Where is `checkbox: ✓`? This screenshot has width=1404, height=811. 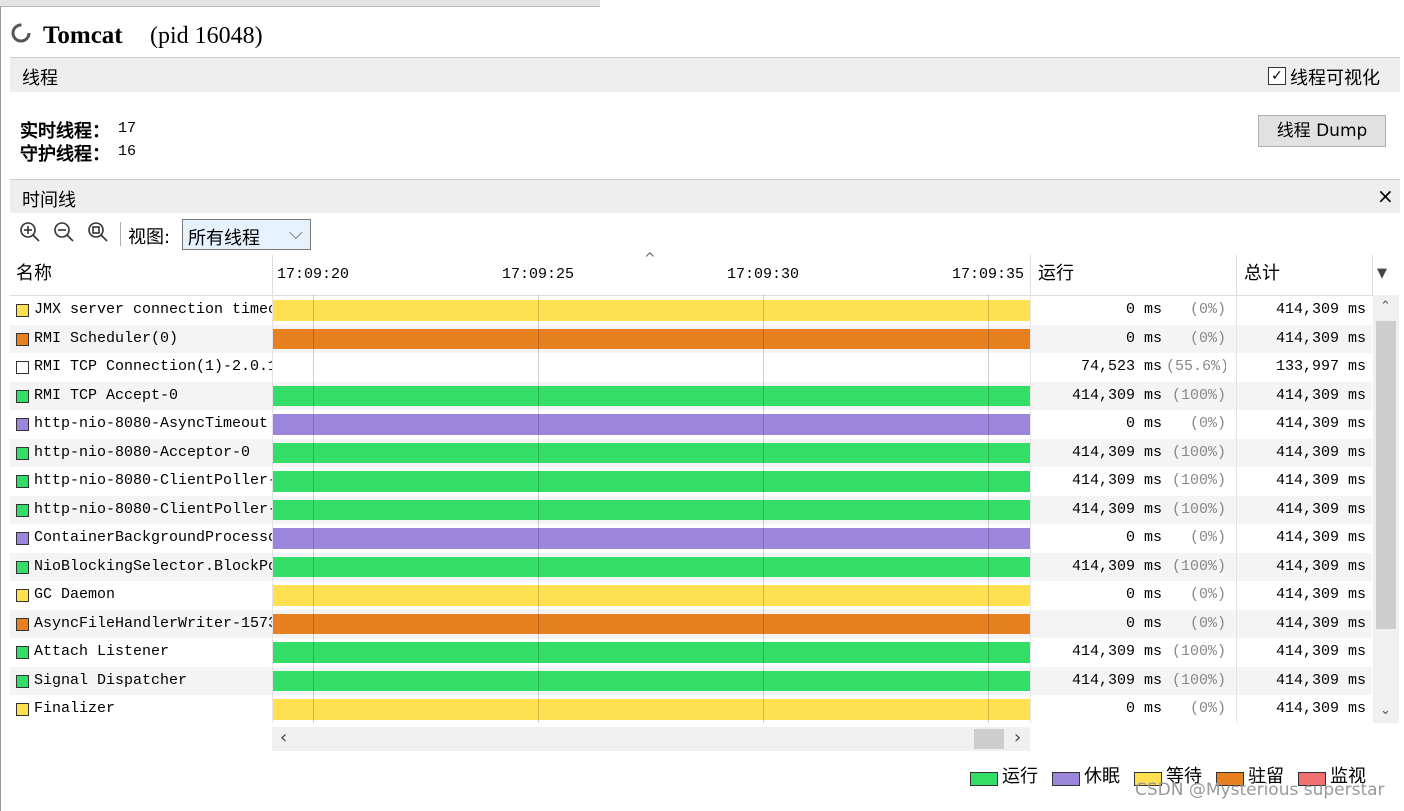
checkbox: ✓ is located at coordinates (1277, 76).